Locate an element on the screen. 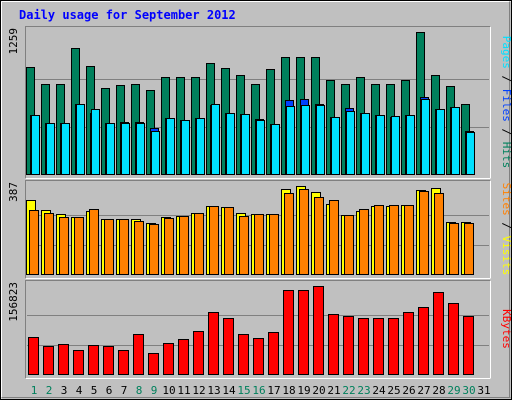 The height and width of the screenshot is (400, 512). series-legend-label: Sites / Visits is located at coordinates (506, 229).